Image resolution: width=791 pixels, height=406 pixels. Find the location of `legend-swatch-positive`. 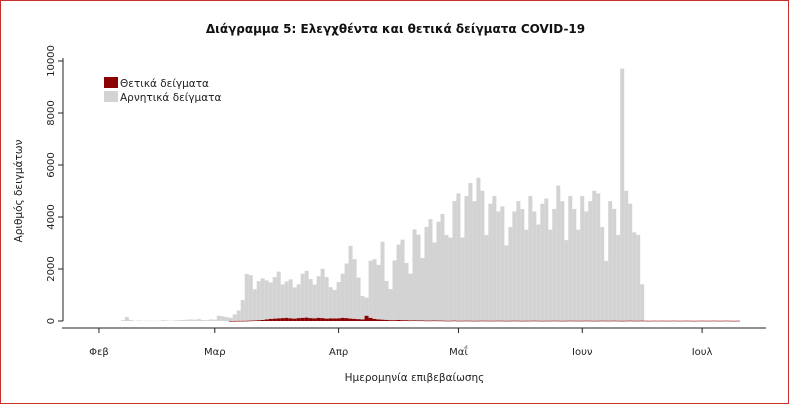

legend-swatch-positive is located at coordinates (111, 82).